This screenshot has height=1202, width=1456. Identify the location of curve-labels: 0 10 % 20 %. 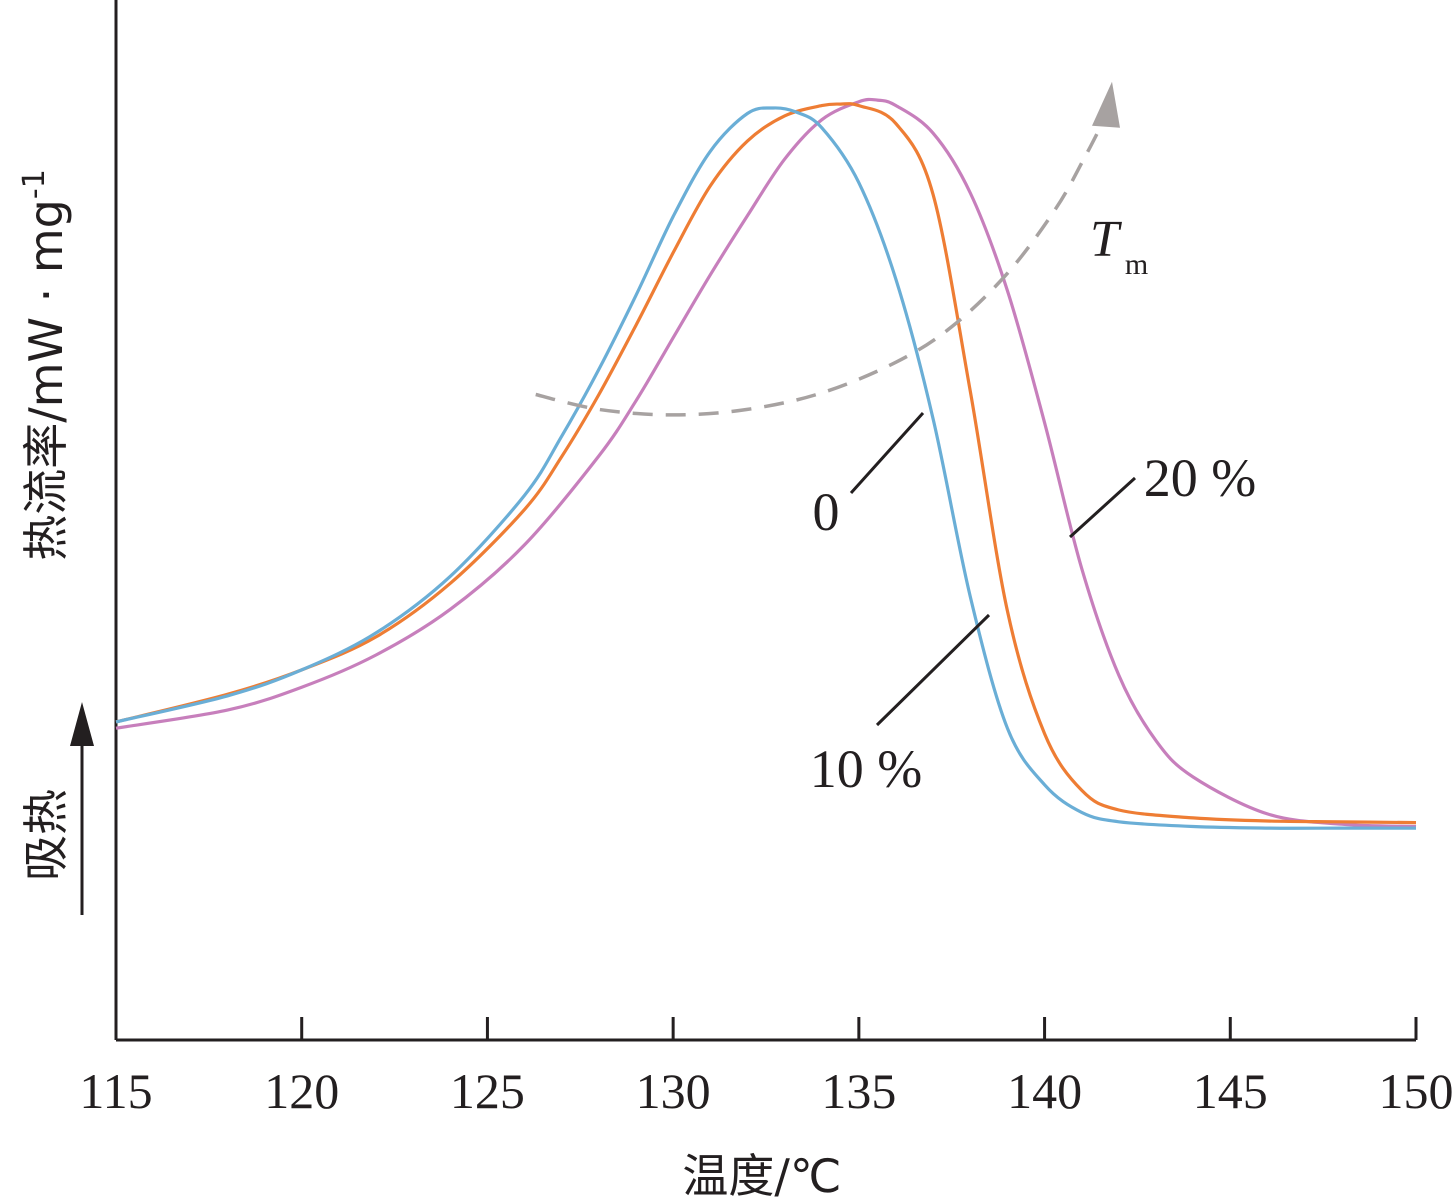
(1033, 605).